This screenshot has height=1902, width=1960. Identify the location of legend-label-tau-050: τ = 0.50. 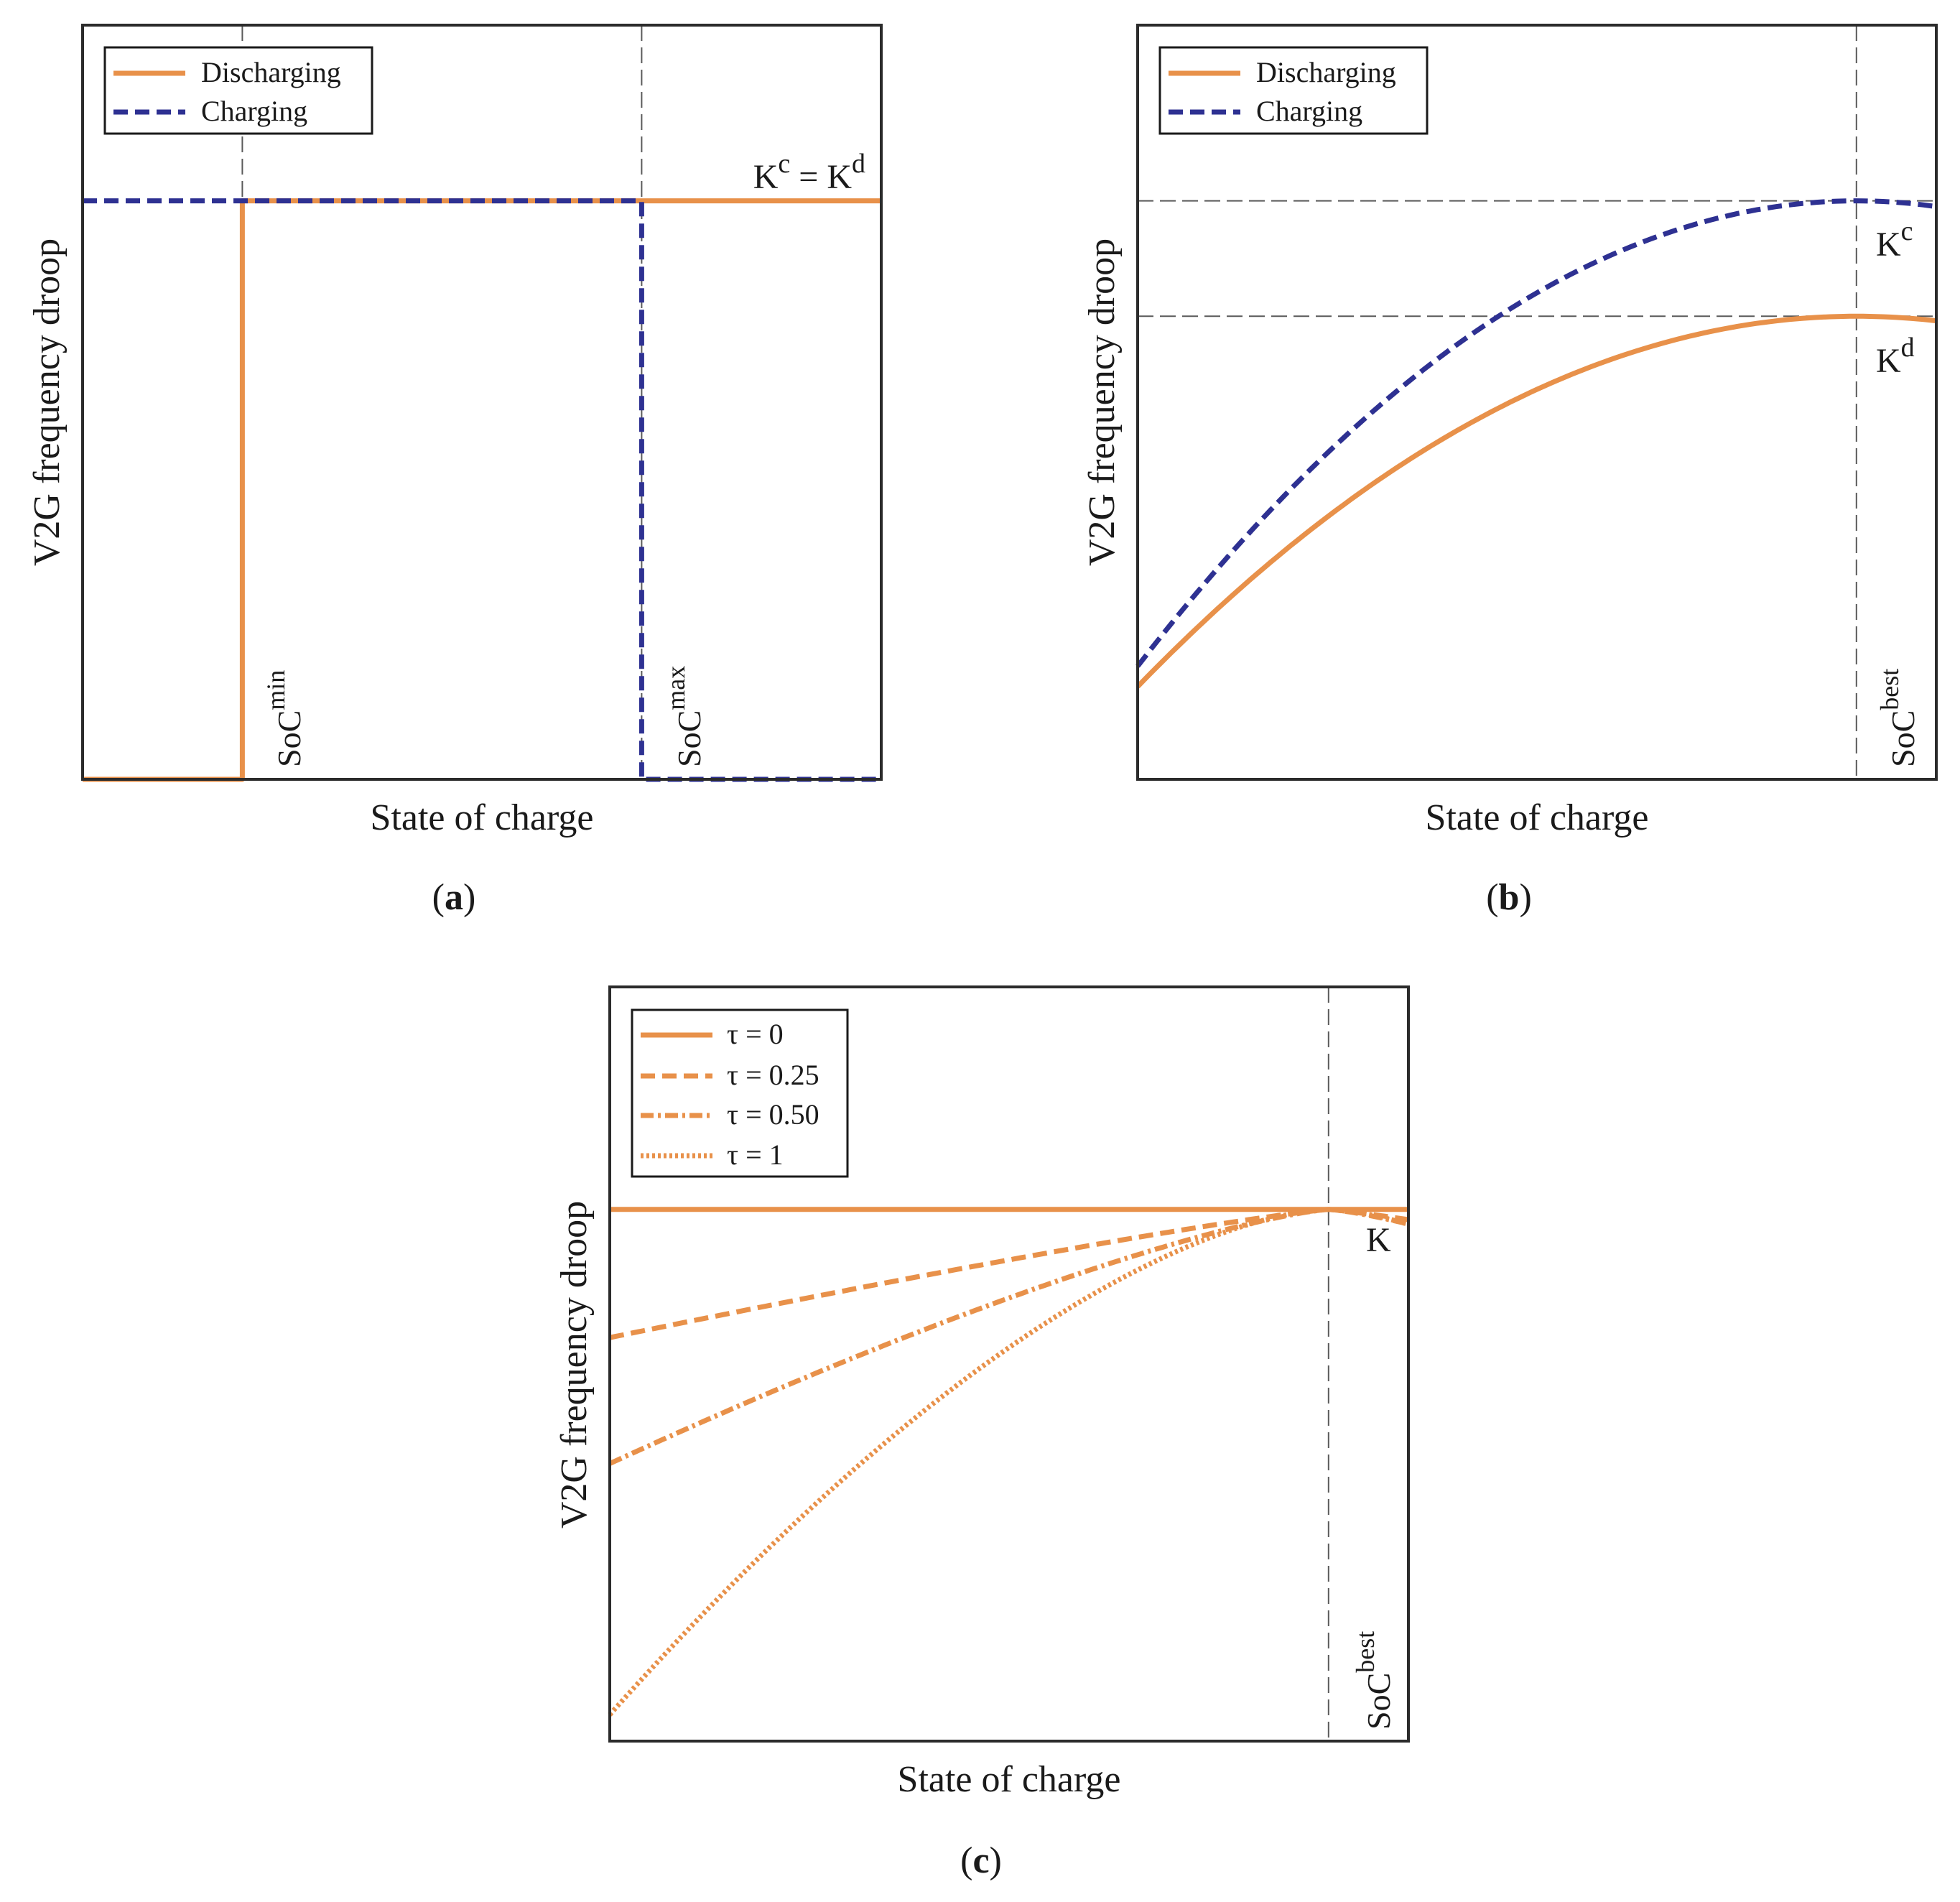
(773, 1114).